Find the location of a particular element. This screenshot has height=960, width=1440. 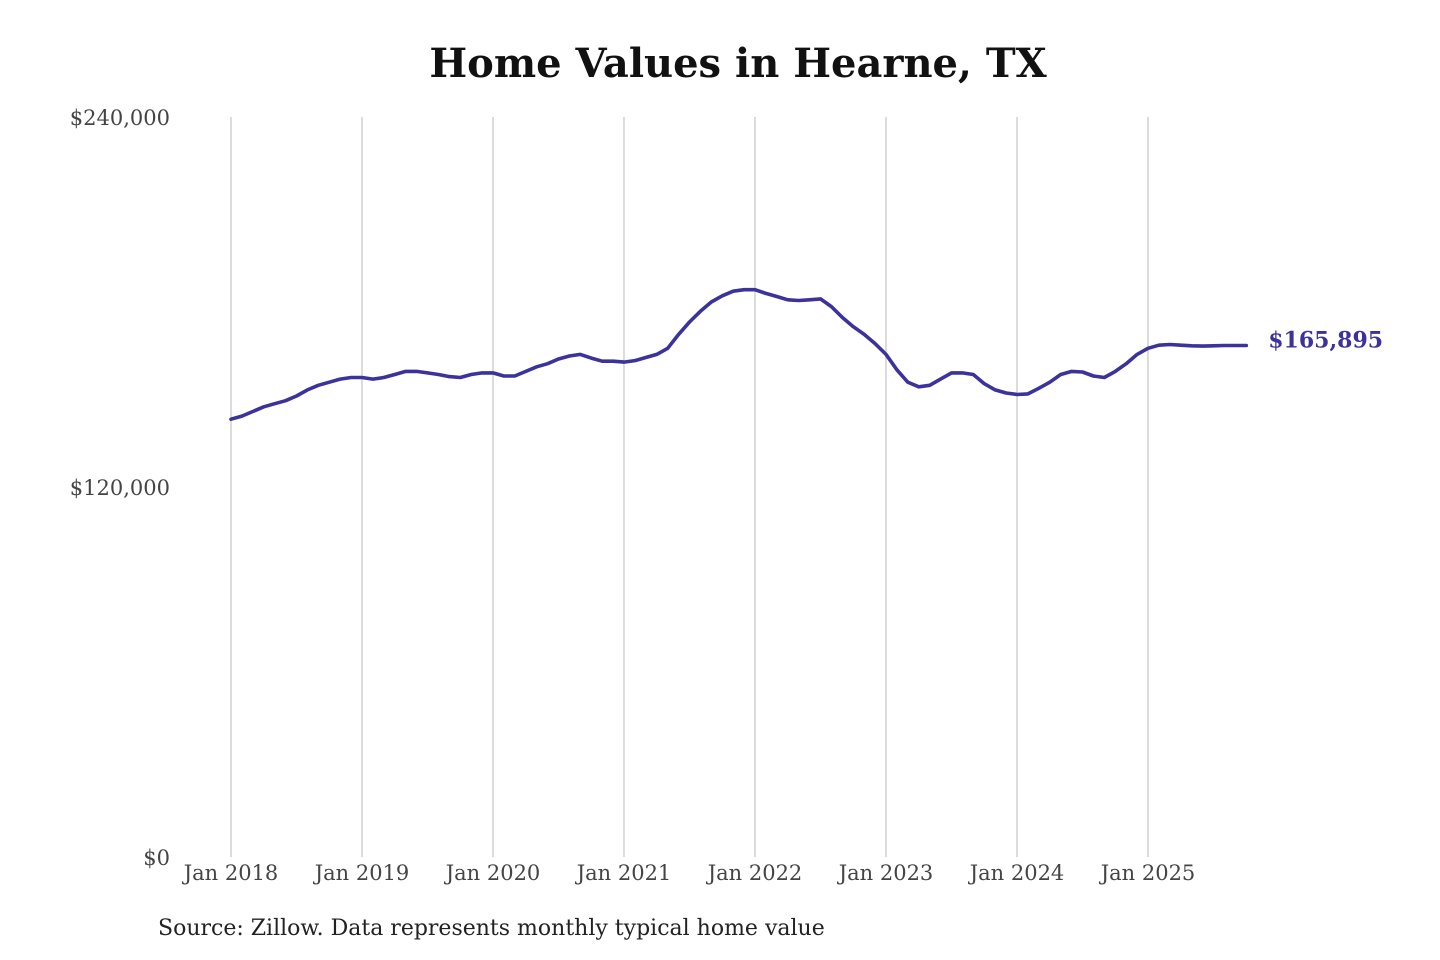

x-tick-label: Jan 2025 is located at coordinates (1147, 873).